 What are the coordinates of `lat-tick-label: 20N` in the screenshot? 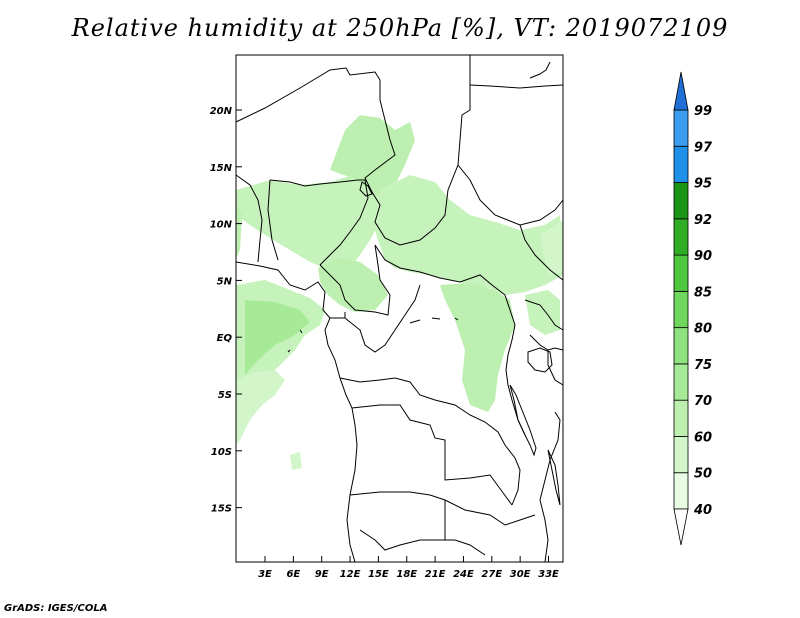 It's located at (221, 111).